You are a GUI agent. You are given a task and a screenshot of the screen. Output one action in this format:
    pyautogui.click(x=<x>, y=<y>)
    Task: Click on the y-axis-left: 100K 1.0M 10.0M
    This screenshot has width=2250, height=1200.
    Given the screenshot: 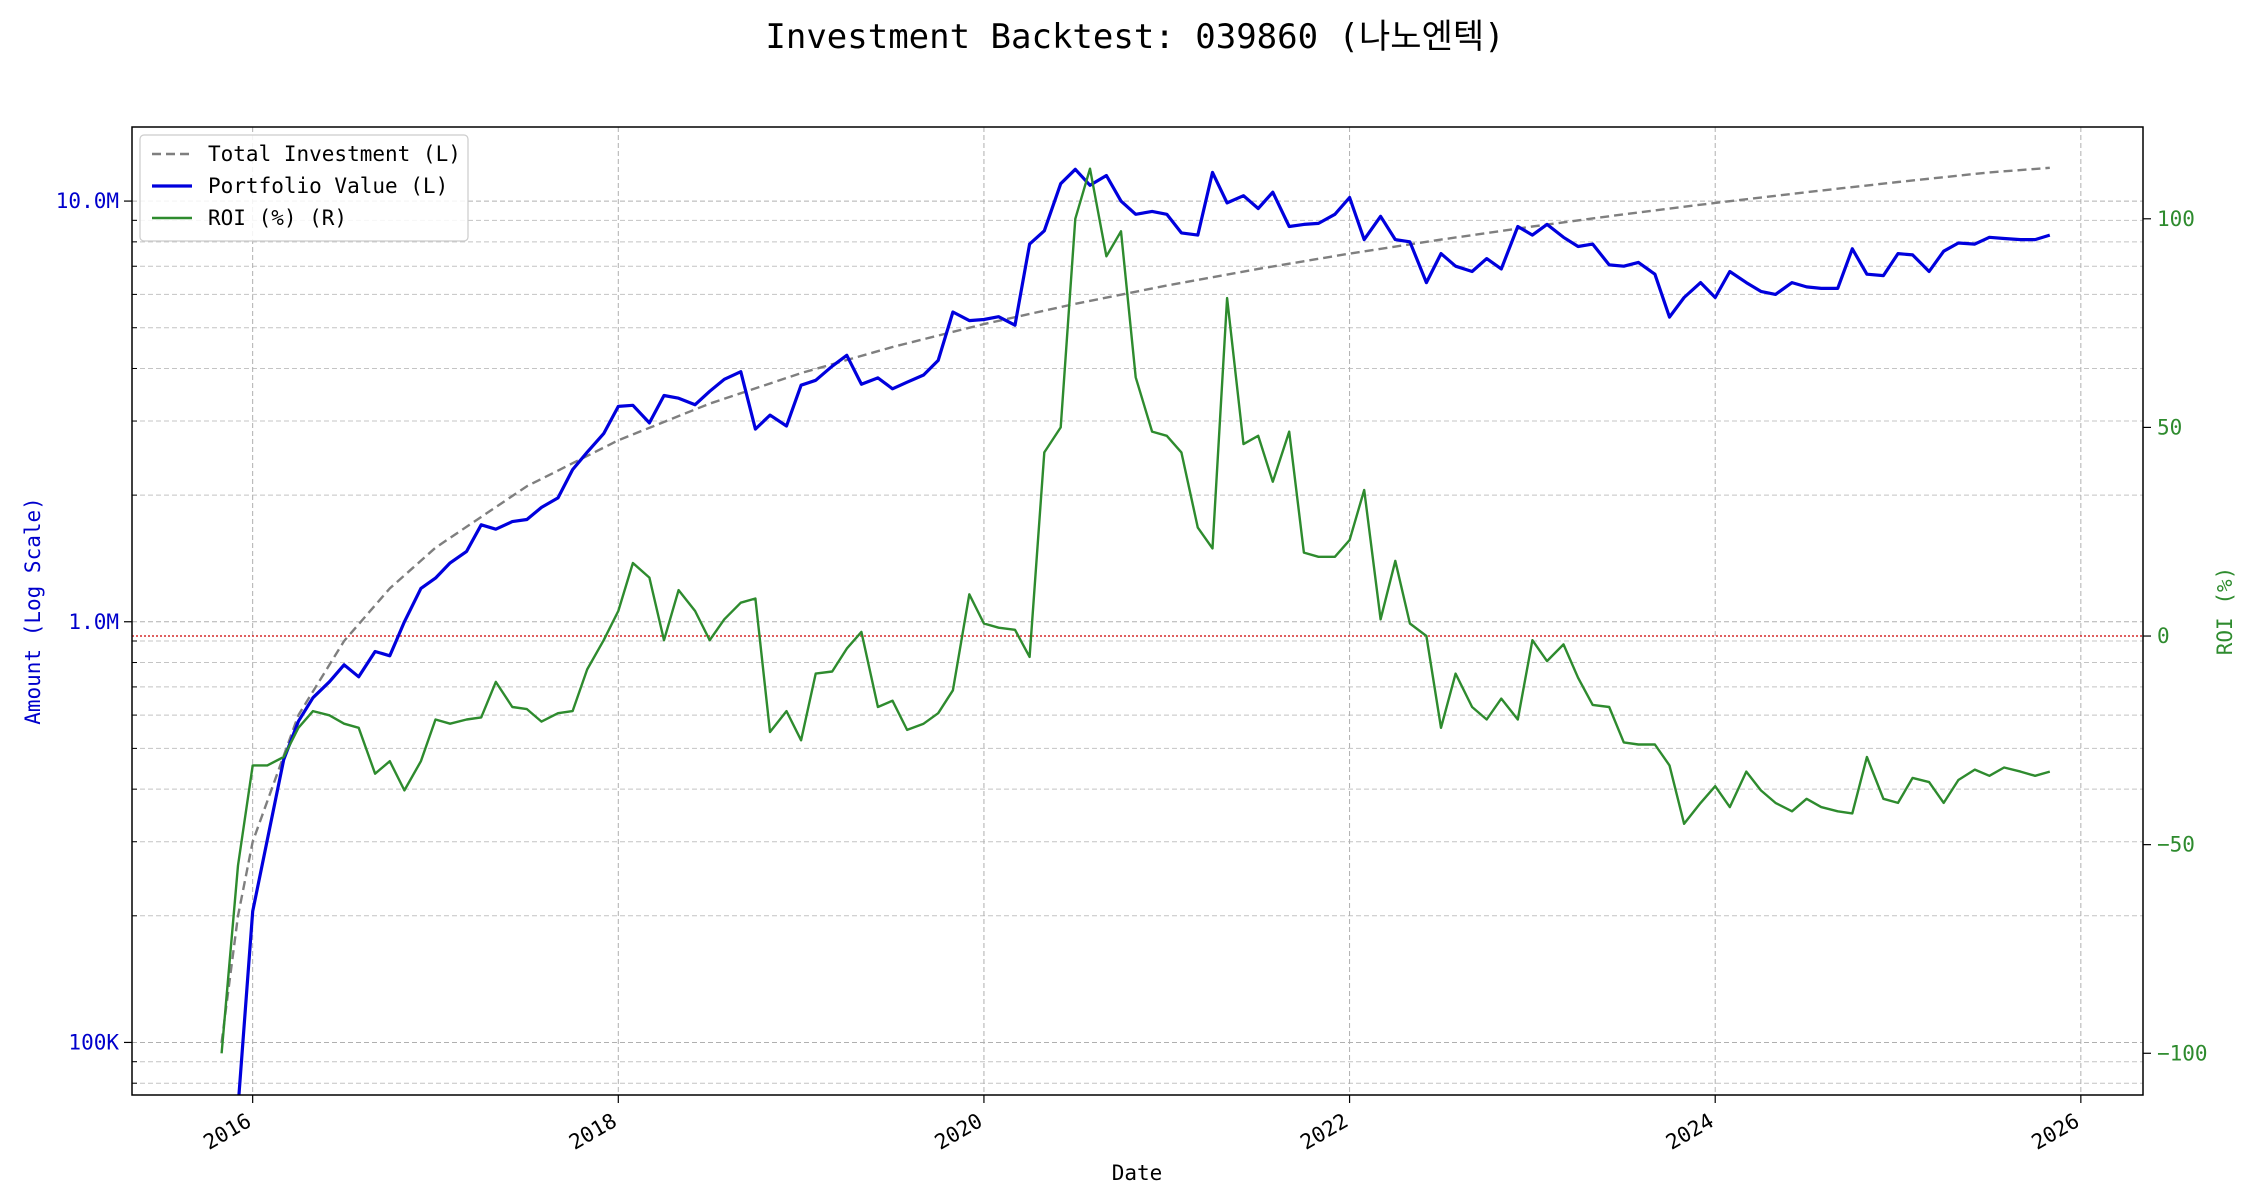 What is the action you would take?
    pyautogui.click(x=96, y=636)
    